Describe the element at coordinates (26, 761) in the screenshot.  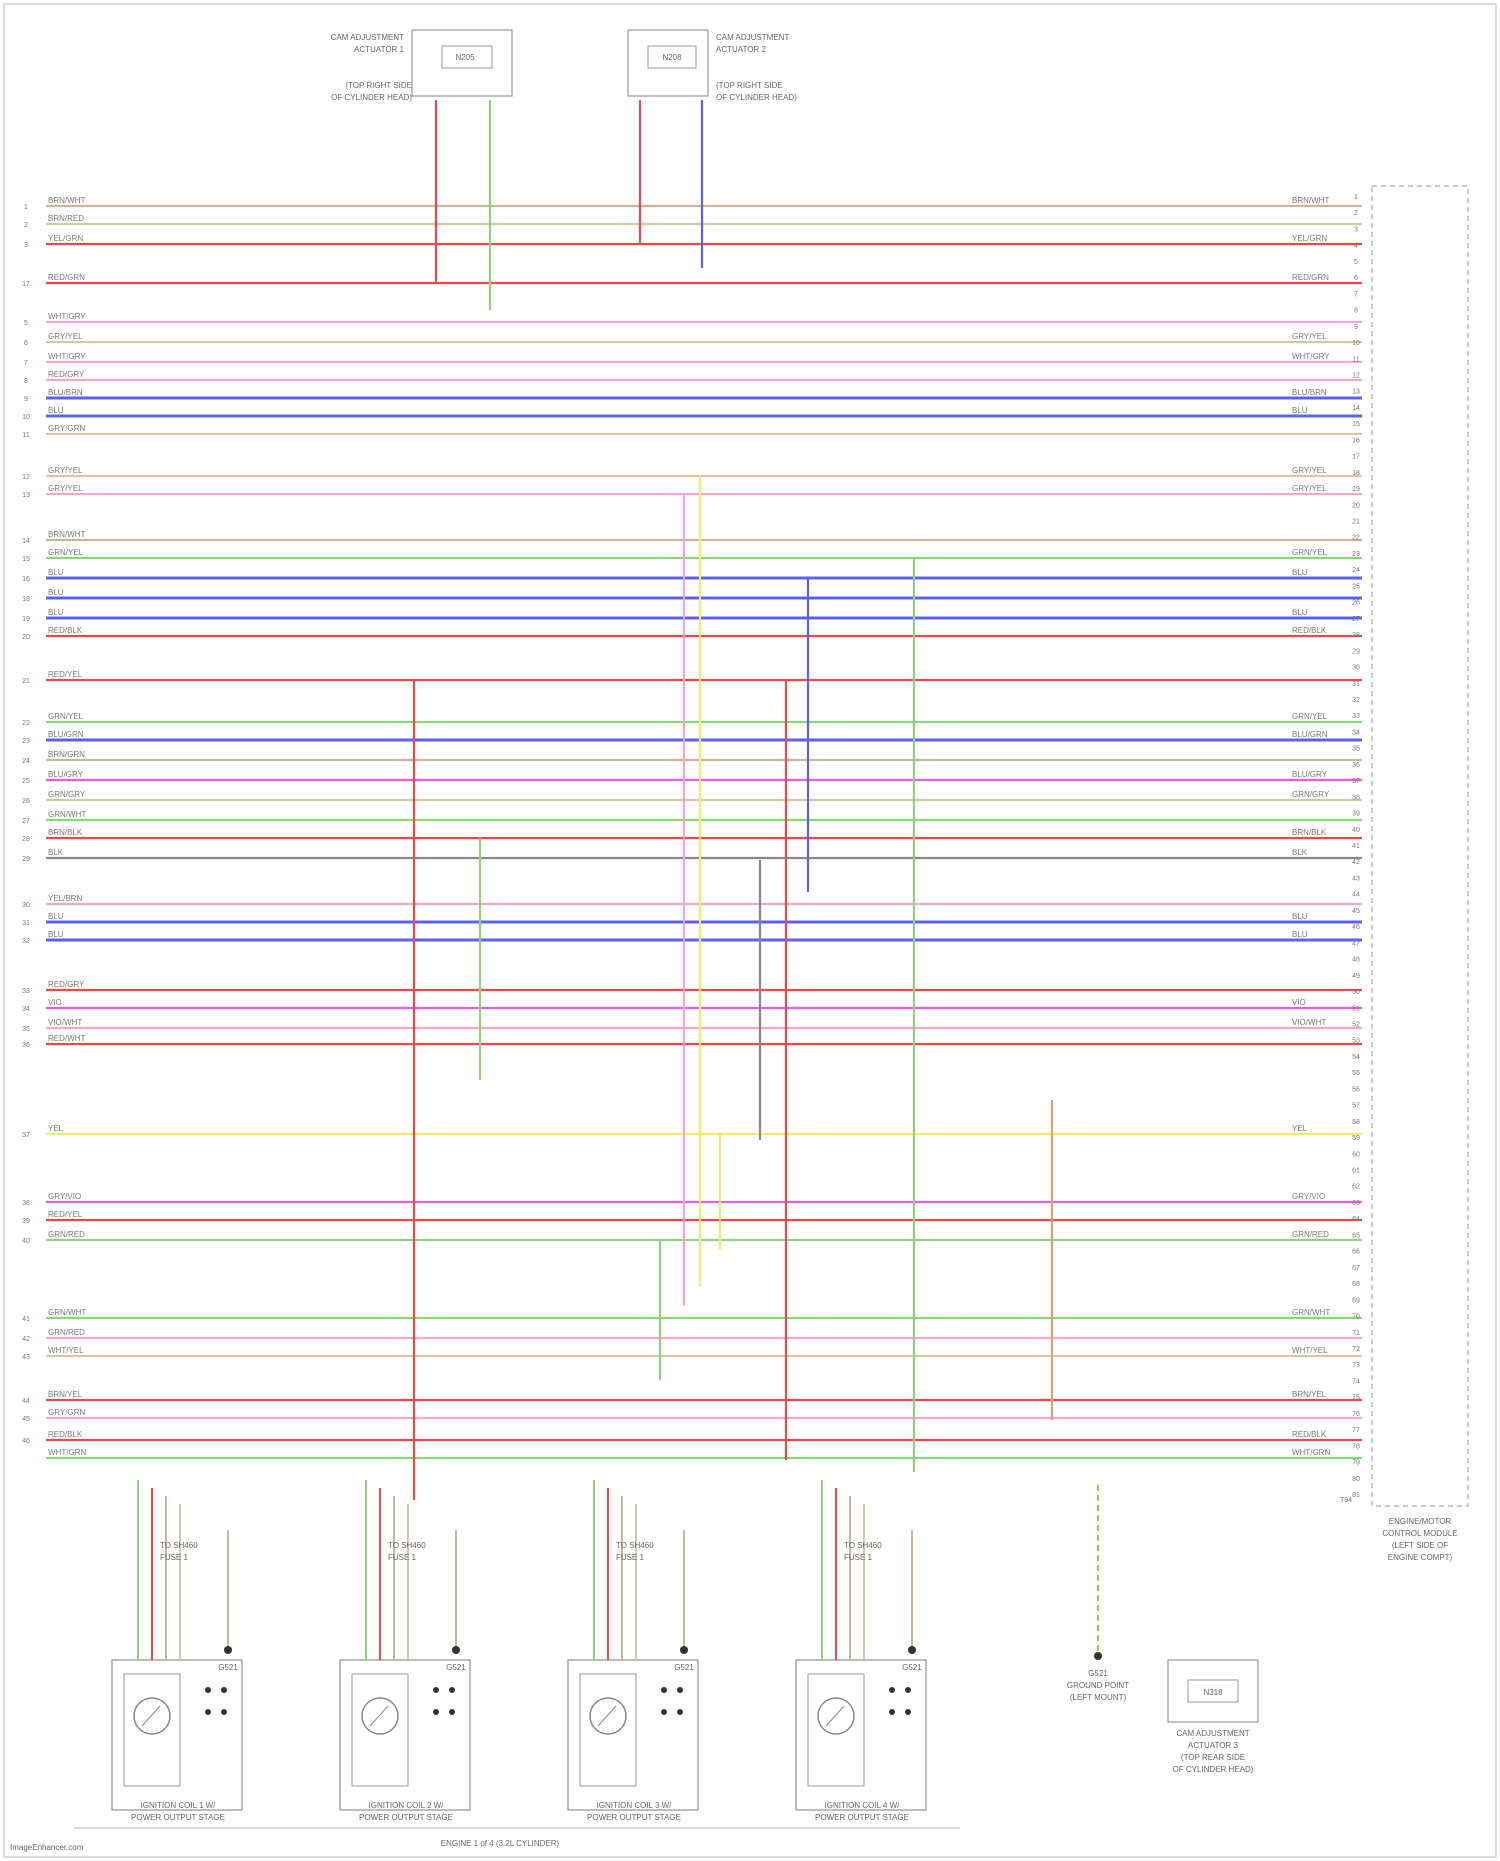
I see `left-pin-number: 24` at that location.